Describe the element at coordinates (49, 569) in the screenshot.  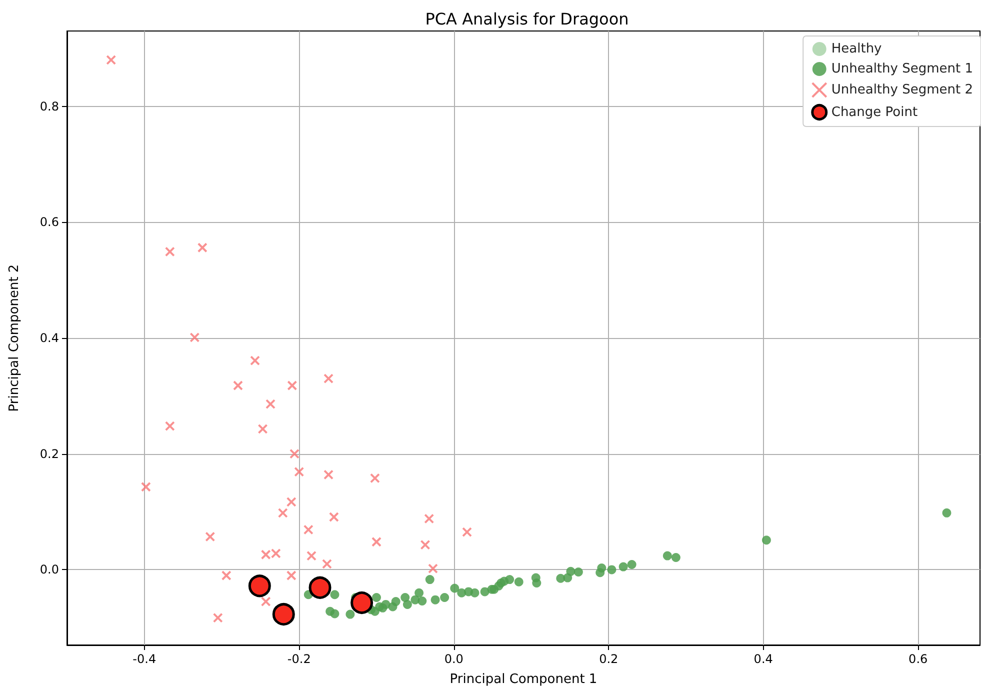
I see `y-tick-label: 0.0` at that location.